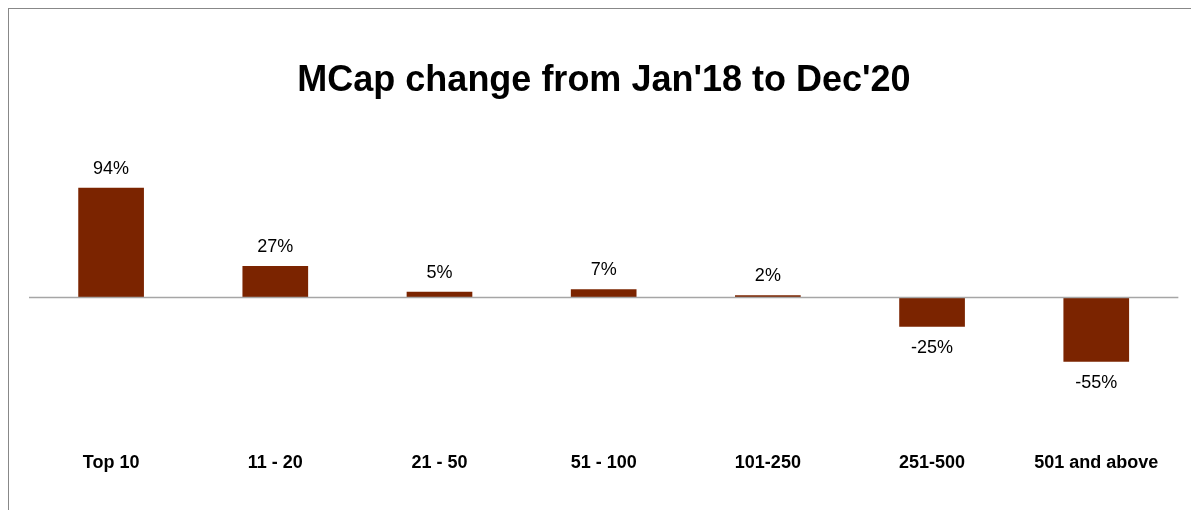 Image resolution: width=1199 pixels, height=518 pixels. Describe the element at coordinates (439, 271) in the screenshot. I see `data-label: 5%` at that location.